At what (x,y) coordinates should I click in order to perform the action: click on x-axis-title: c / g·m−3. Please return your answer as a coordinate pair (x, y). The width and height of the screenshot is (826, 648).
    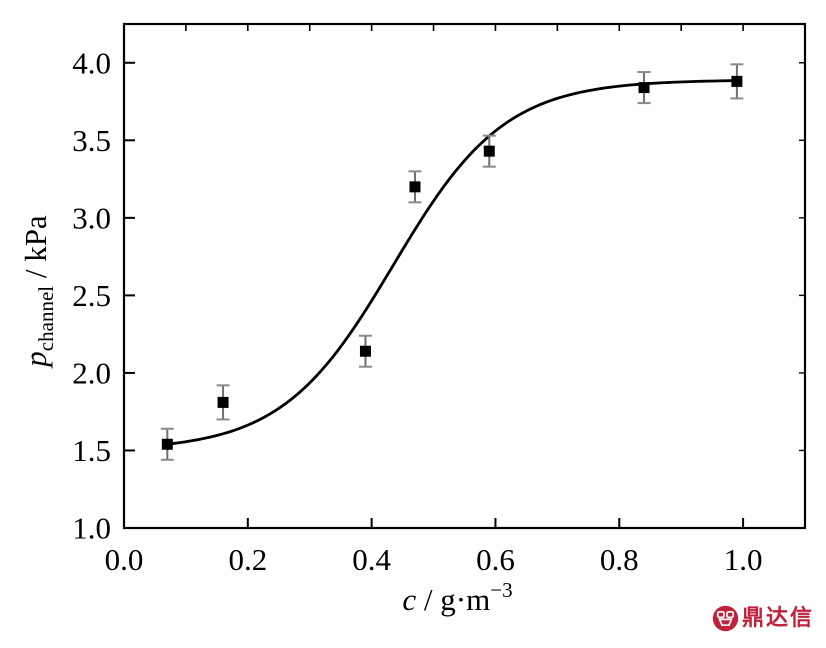
    Looking at the image, I should click on (457, 597).